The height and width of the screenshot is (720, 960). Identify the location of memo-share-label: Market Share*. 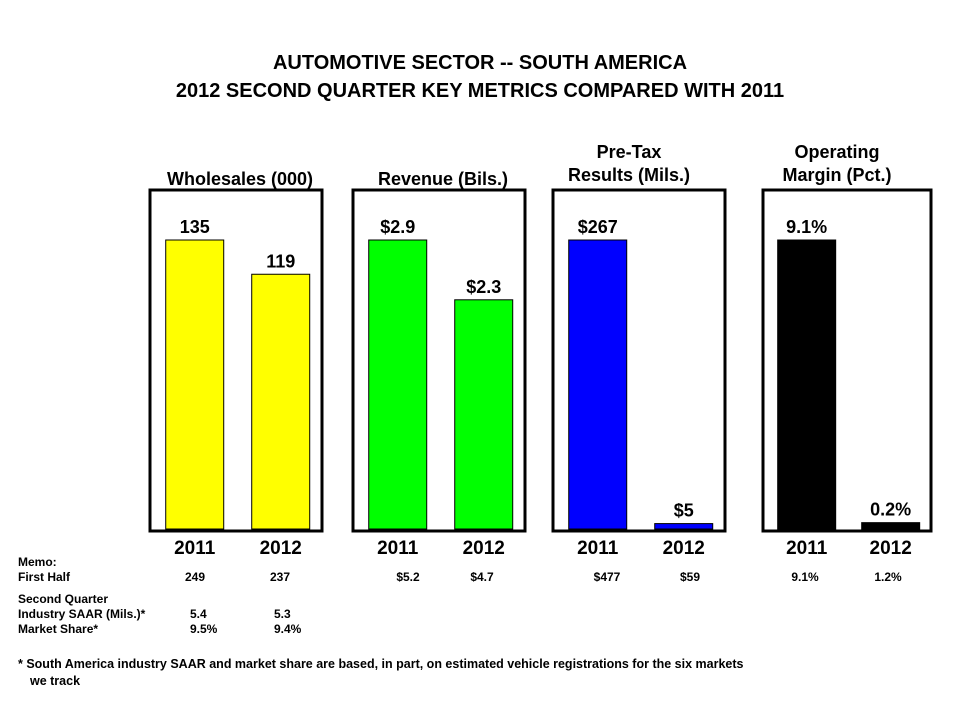
(58, 629).